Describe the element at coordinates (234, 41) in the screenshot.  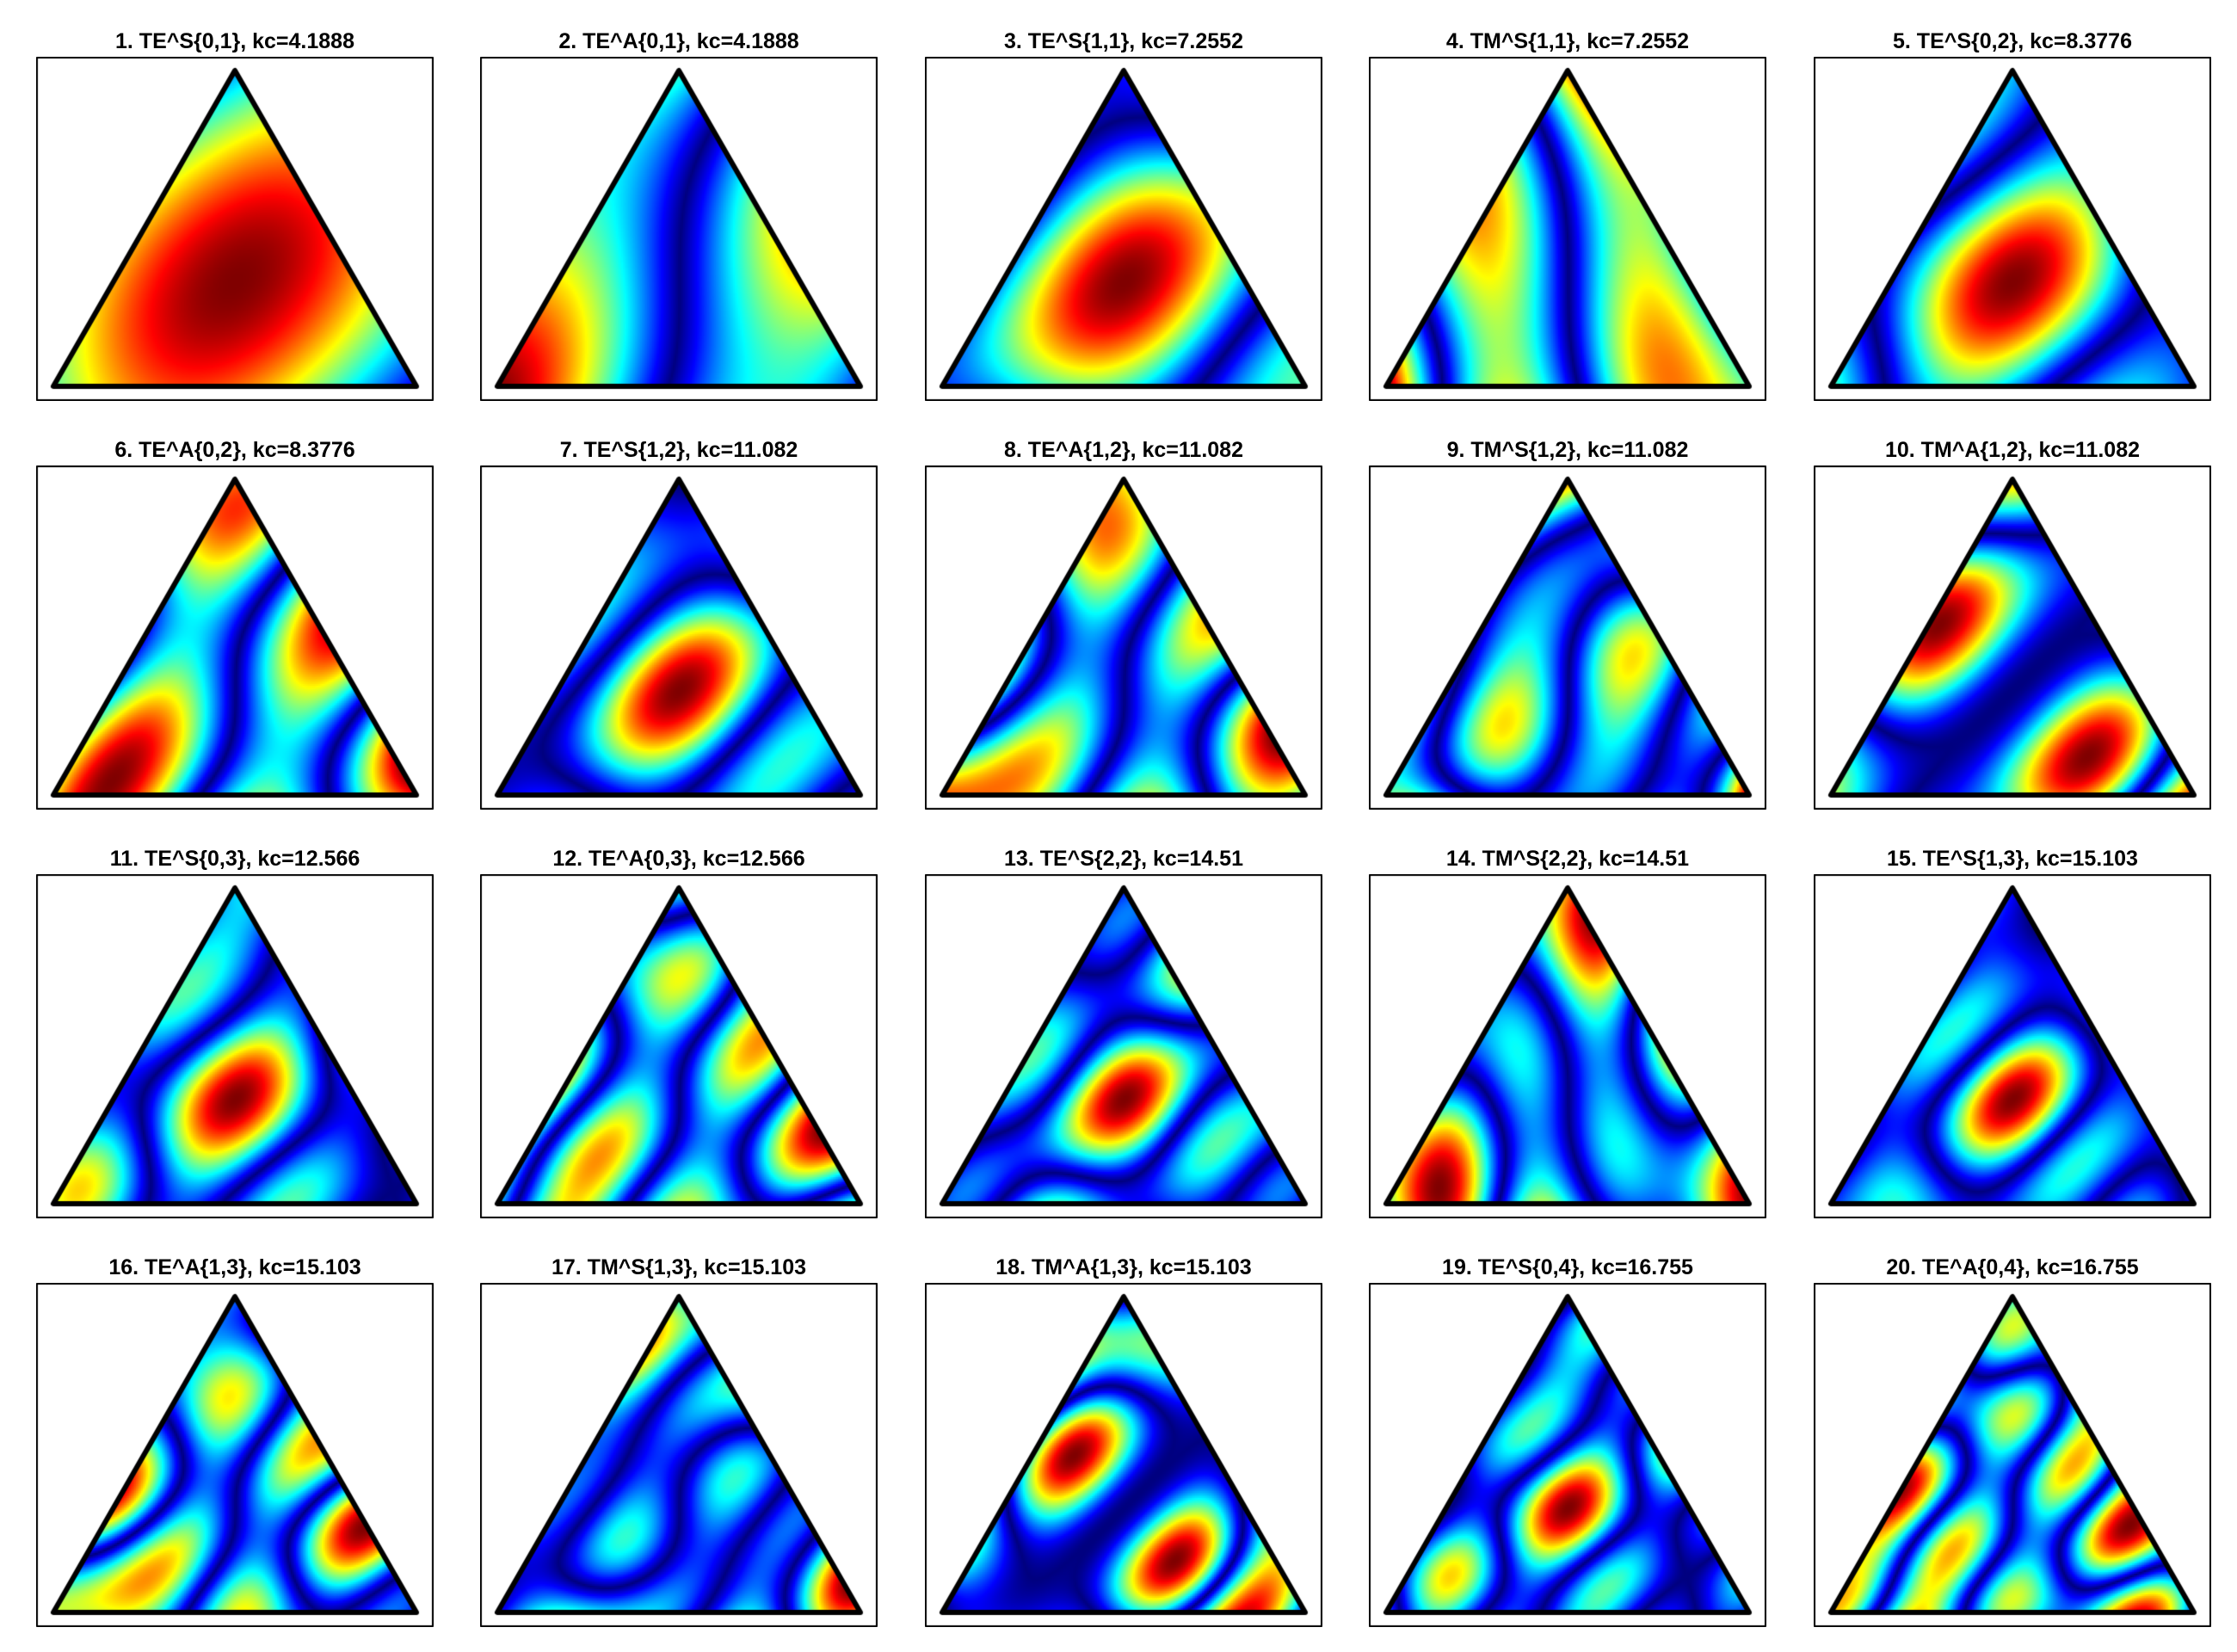
I see `panel-title: 1. TE^S{0,1}, kc=4.1888` at that location.